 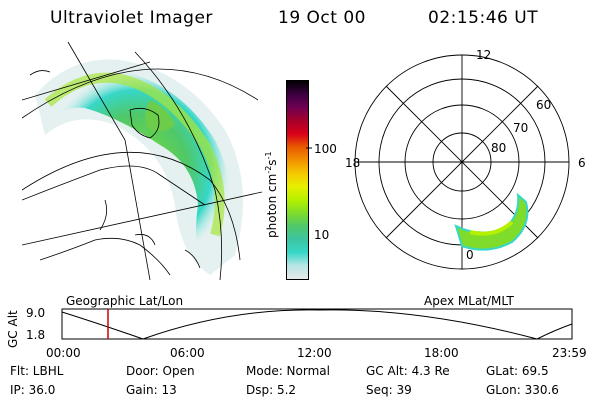 I want to click on colorbar-tick-marks, so click(x=309, y=148).